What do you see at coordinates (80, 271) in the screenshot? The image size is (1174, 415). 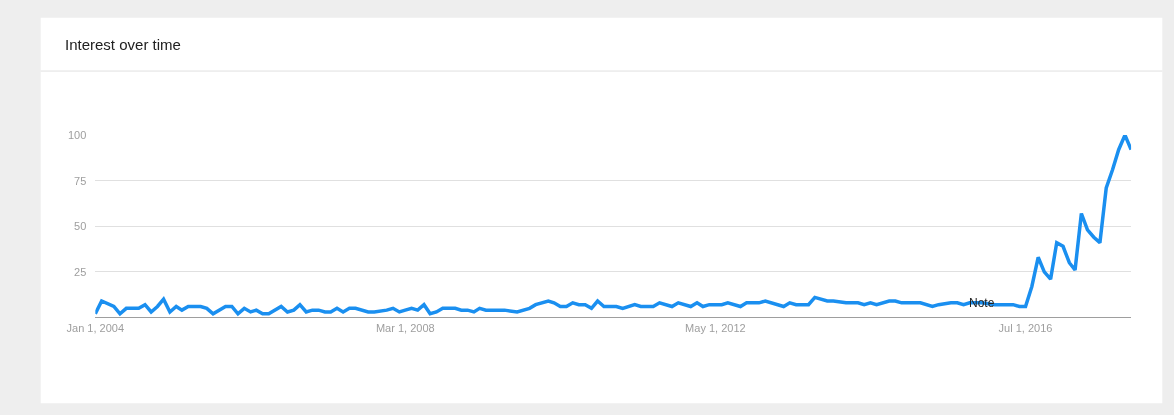 I see `y-tick-label: 25` at bounding box center [80, 271].